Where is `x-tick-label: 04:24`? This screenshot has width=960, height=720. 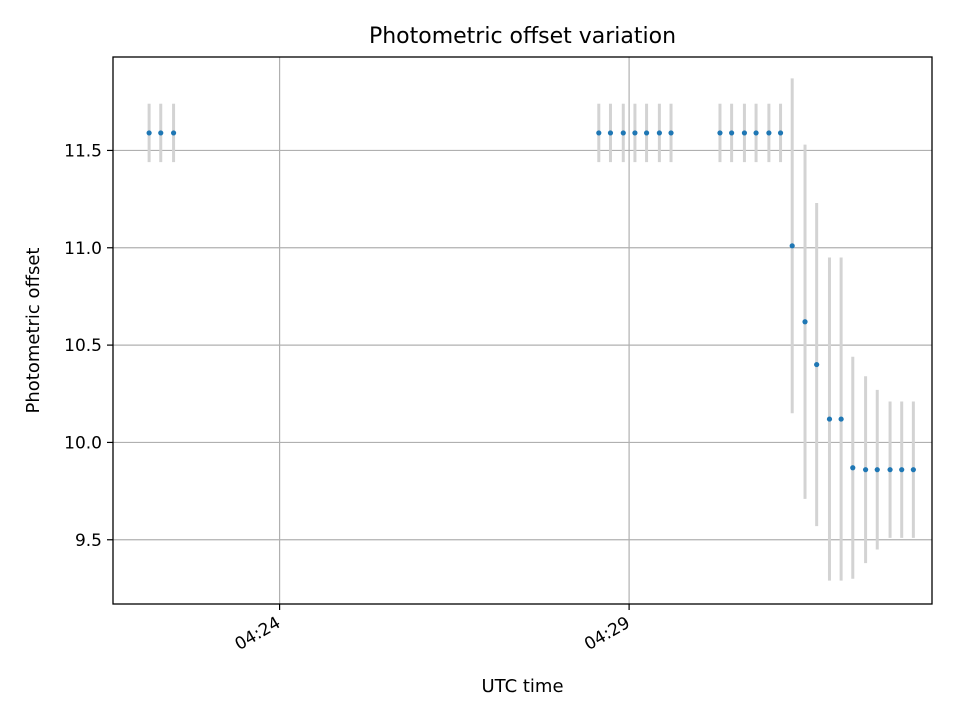
x-tick-label: 04:24 is located at coordinates (258, 634).